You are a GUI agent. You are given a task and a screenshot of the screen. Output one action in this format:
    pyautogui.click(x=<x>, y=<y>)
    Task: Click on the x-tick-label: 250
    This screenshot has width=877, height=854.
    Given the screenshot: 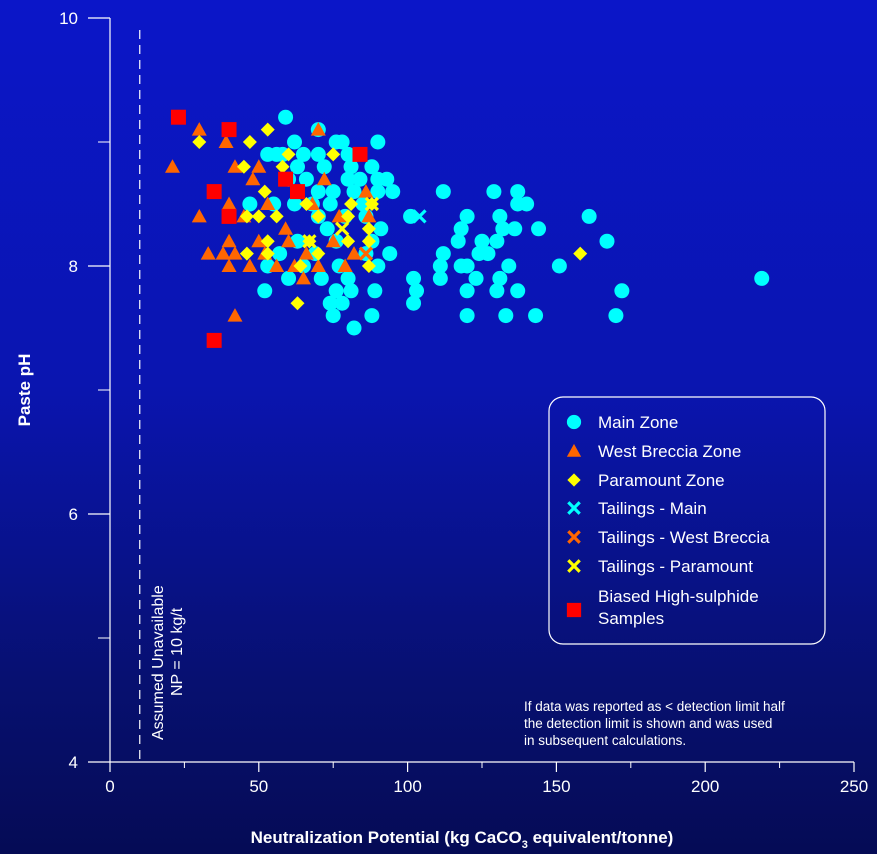 What is the action you would take?
    pyautogui.click(x=854, y=786)
    